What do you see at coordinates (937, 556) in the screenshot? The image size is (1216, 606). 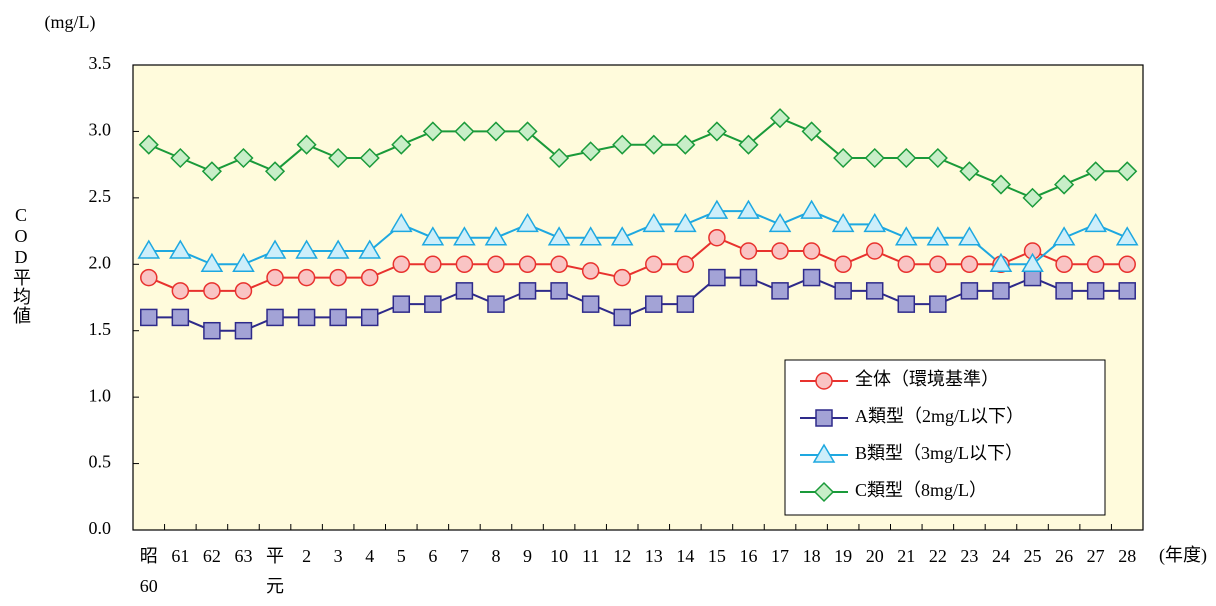 I see `x-tick-label: 22` at bounding box center [937, 556].